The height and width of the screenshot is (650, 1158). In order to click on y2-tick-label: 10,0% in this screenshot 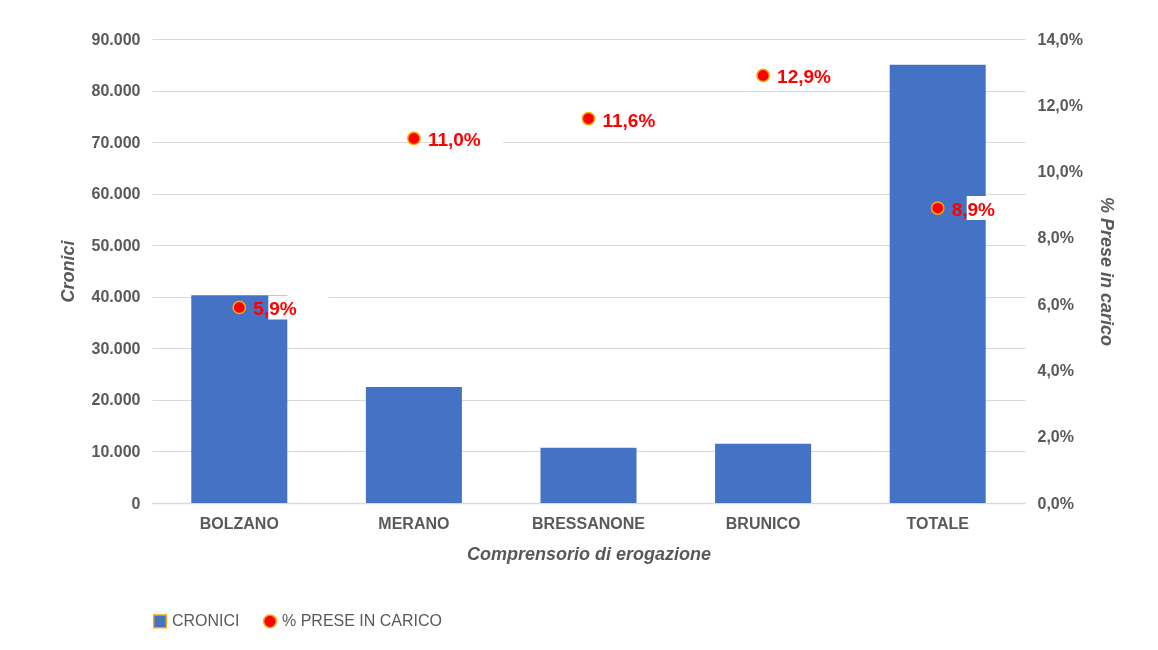, I will do `click(1060, 172)`.